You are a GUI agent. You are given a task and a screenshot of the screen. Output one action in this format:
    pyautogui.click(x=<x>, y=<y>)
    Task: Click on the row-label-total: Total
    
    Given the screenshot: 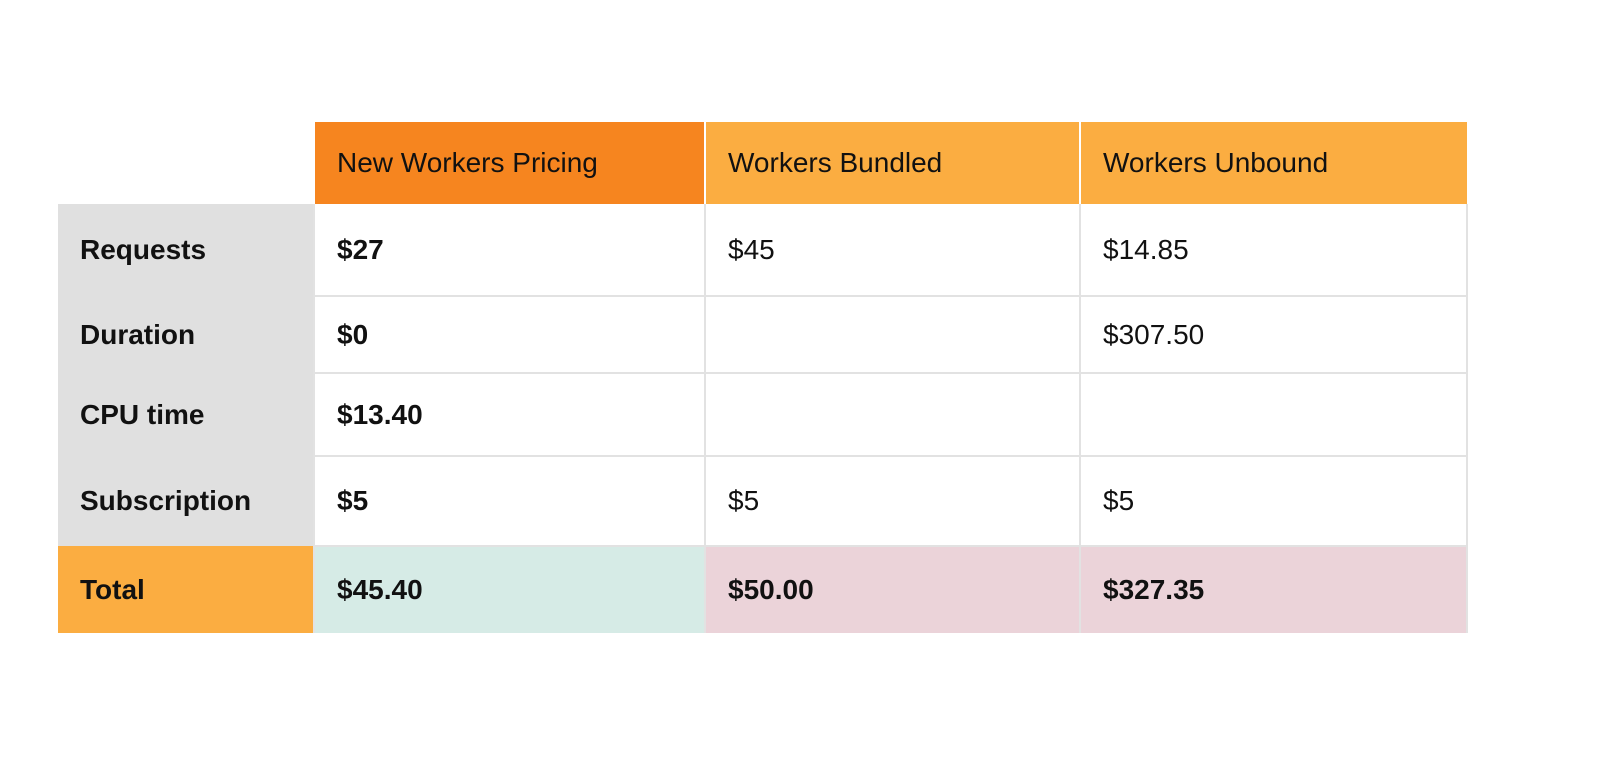 What is the action you would take?
    pyautogui.click(x=186, y=589)
    